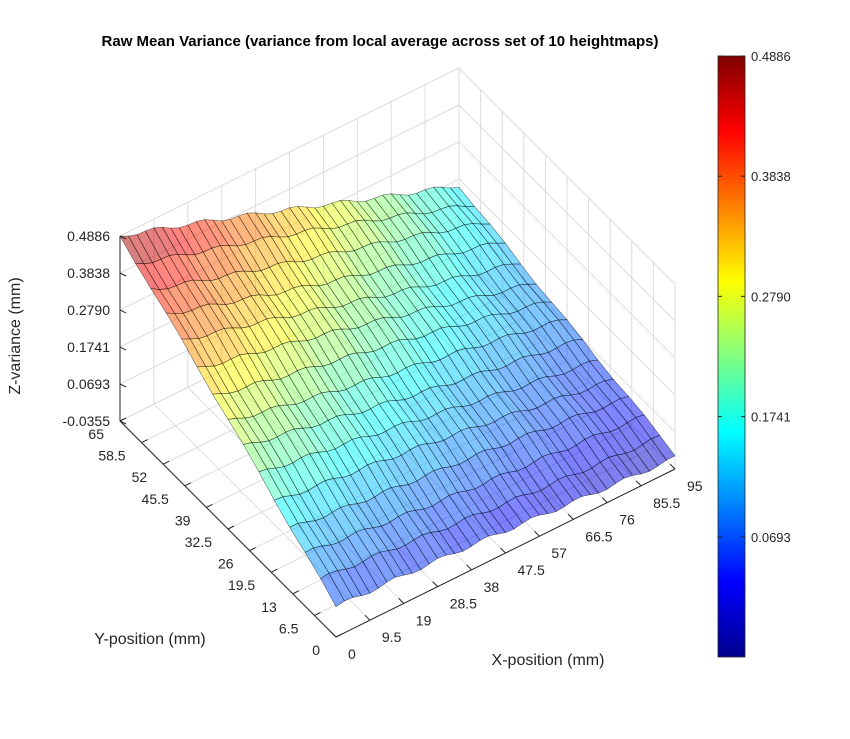  I want to click on y-tick-labels: 0 6.5 13 19.5 26 32.5 39 45.5 52 58.5 65, so click(204, 542).